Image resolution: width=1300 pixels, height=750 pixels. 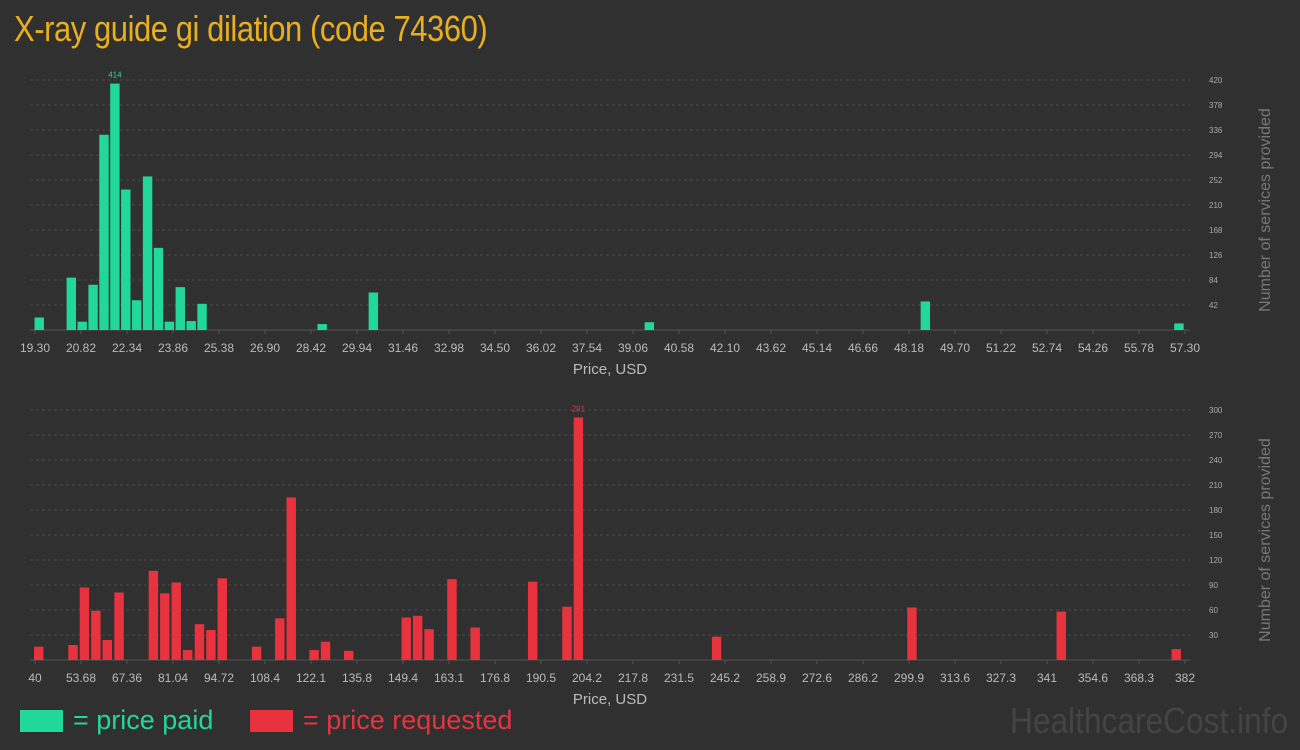 I want to click on x-tick-label: 34.50, so click(x=495, y=348).